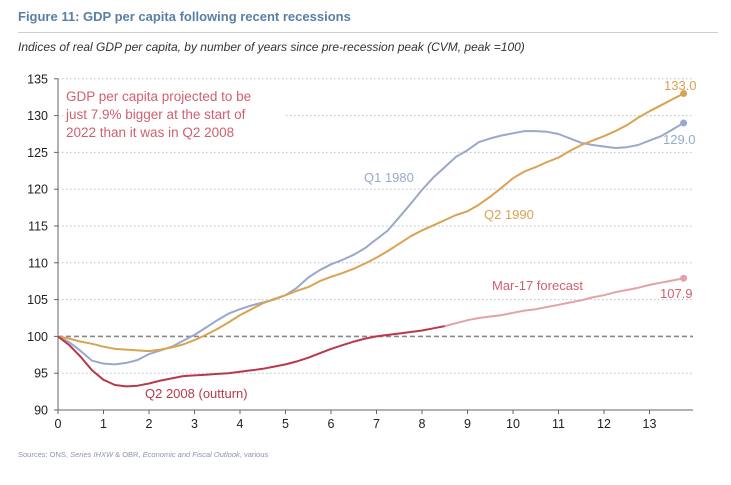 The width and height of the screenshot is (731, 485). I want to click on x-tick-label: 13, so click(650, 424).